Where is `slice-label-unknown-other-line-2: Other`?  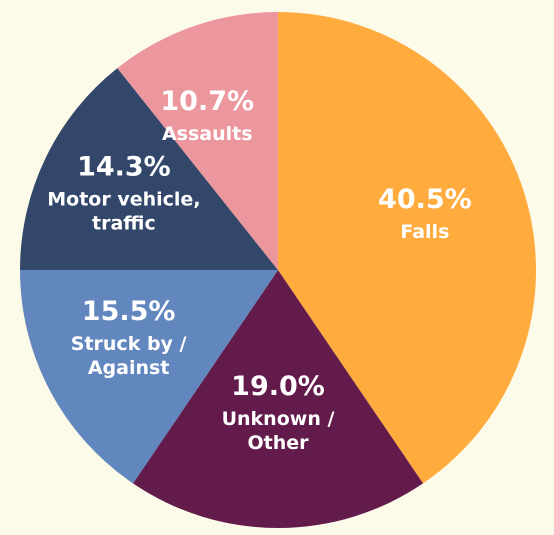
slice-label-unknown-other-line-2: Other is located at coordinates (278, 443).